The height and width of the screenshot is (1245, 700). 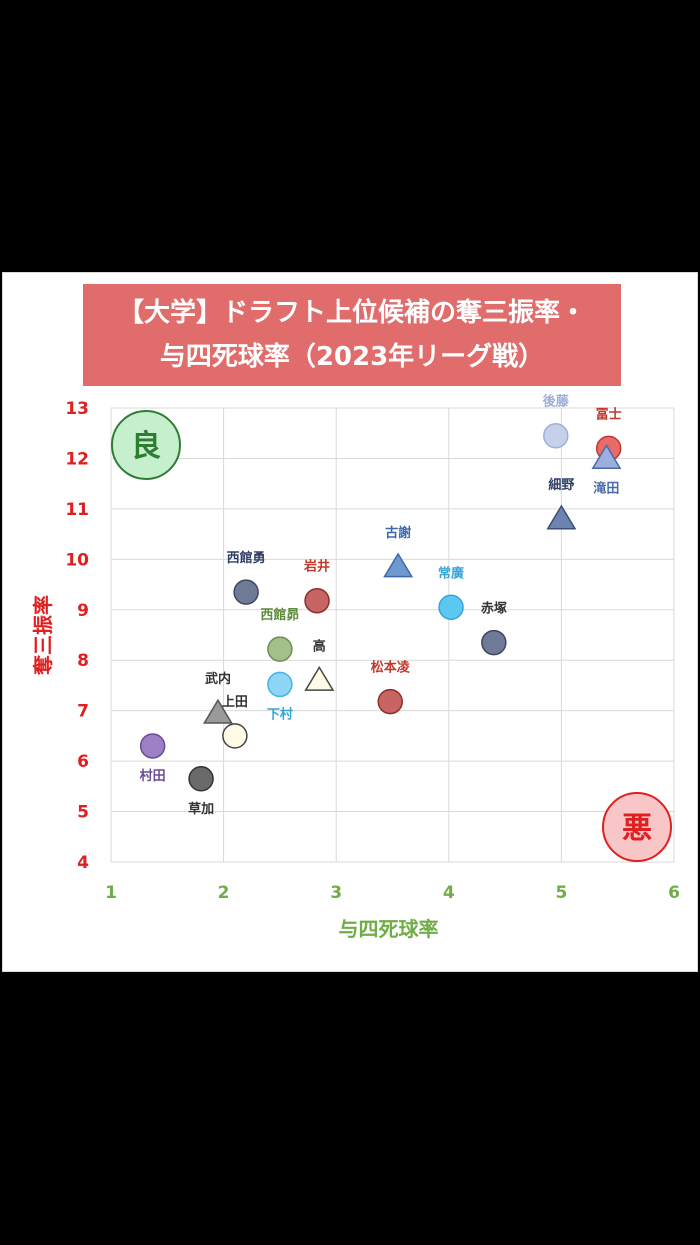 What do you see at coordinates (83, 712) in the screenshot?
I see `y-tick-label: 7` at bounding box center [83, 712].